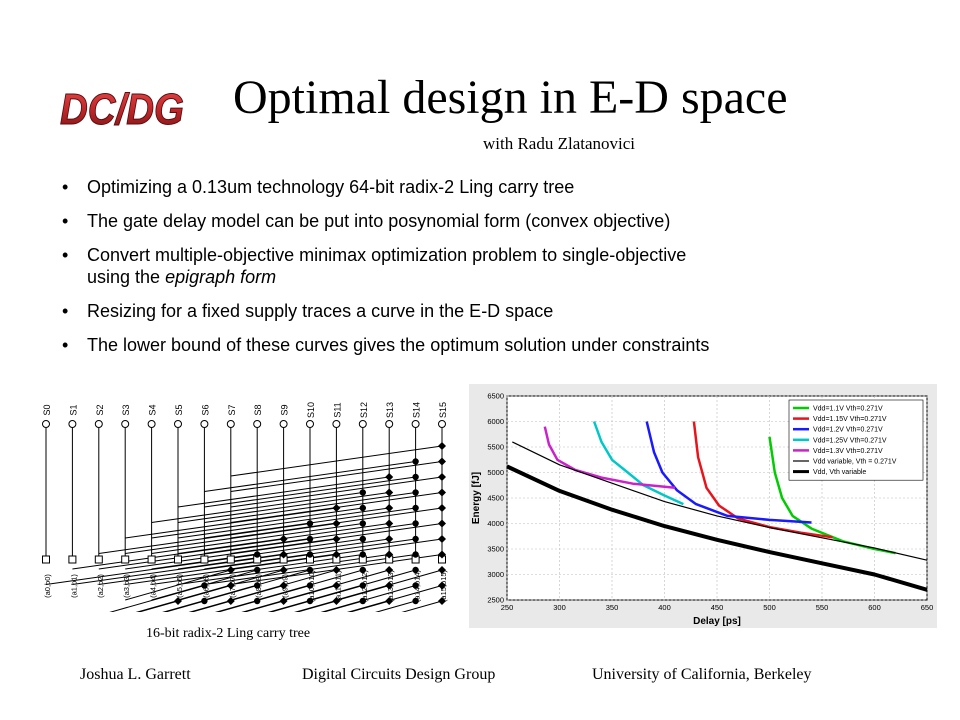  Describe the element at coordinates (702, 674) in the screenshot. I see `footer-university: University of California, Berkeley` at that location.